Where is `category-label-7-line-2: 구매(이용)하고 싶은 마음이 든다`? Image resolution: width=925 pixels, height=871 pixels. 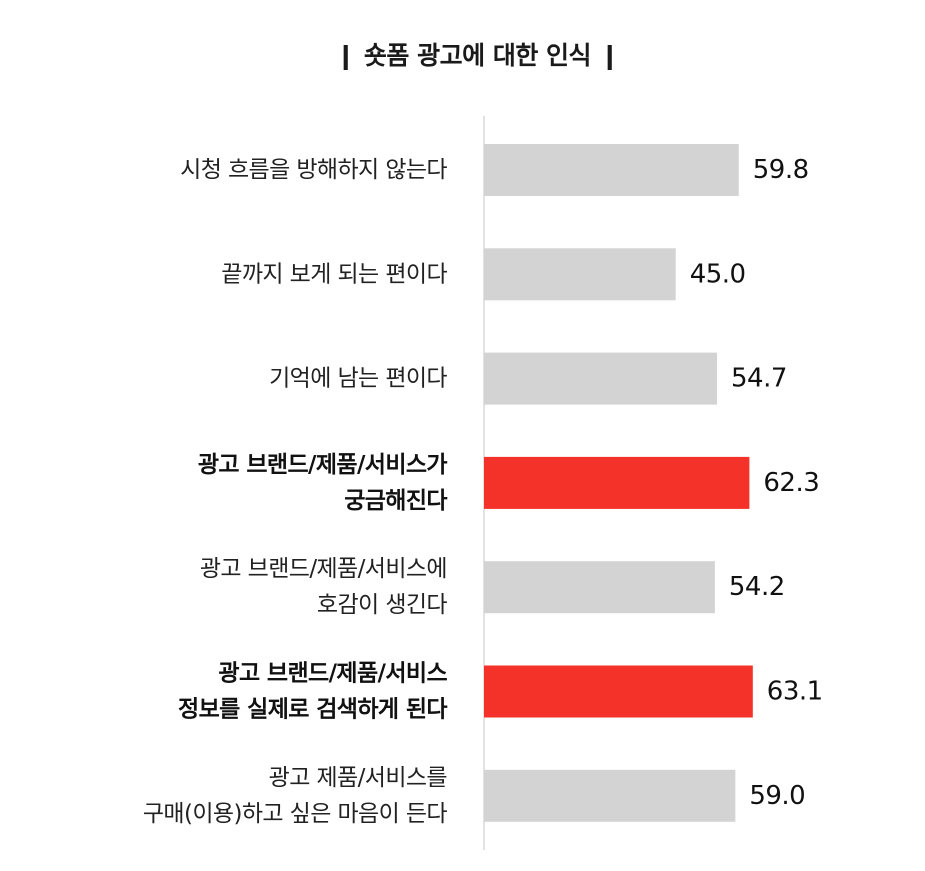
category-label-7-line-2: 구매(이용)하고 싶은 마음이 든다 is located at coordinates (295, 814).